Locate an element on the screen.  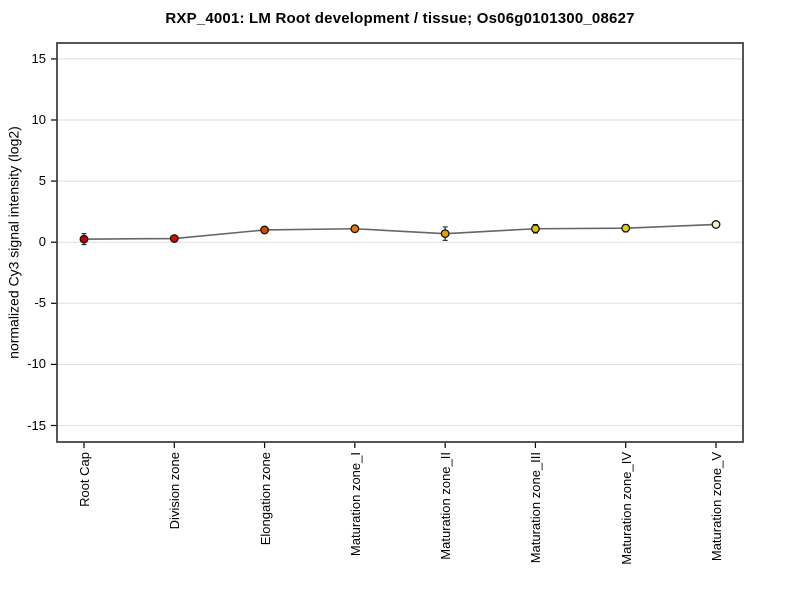
x-tick-label: Elongation zone is located at coordinates (265, 499).